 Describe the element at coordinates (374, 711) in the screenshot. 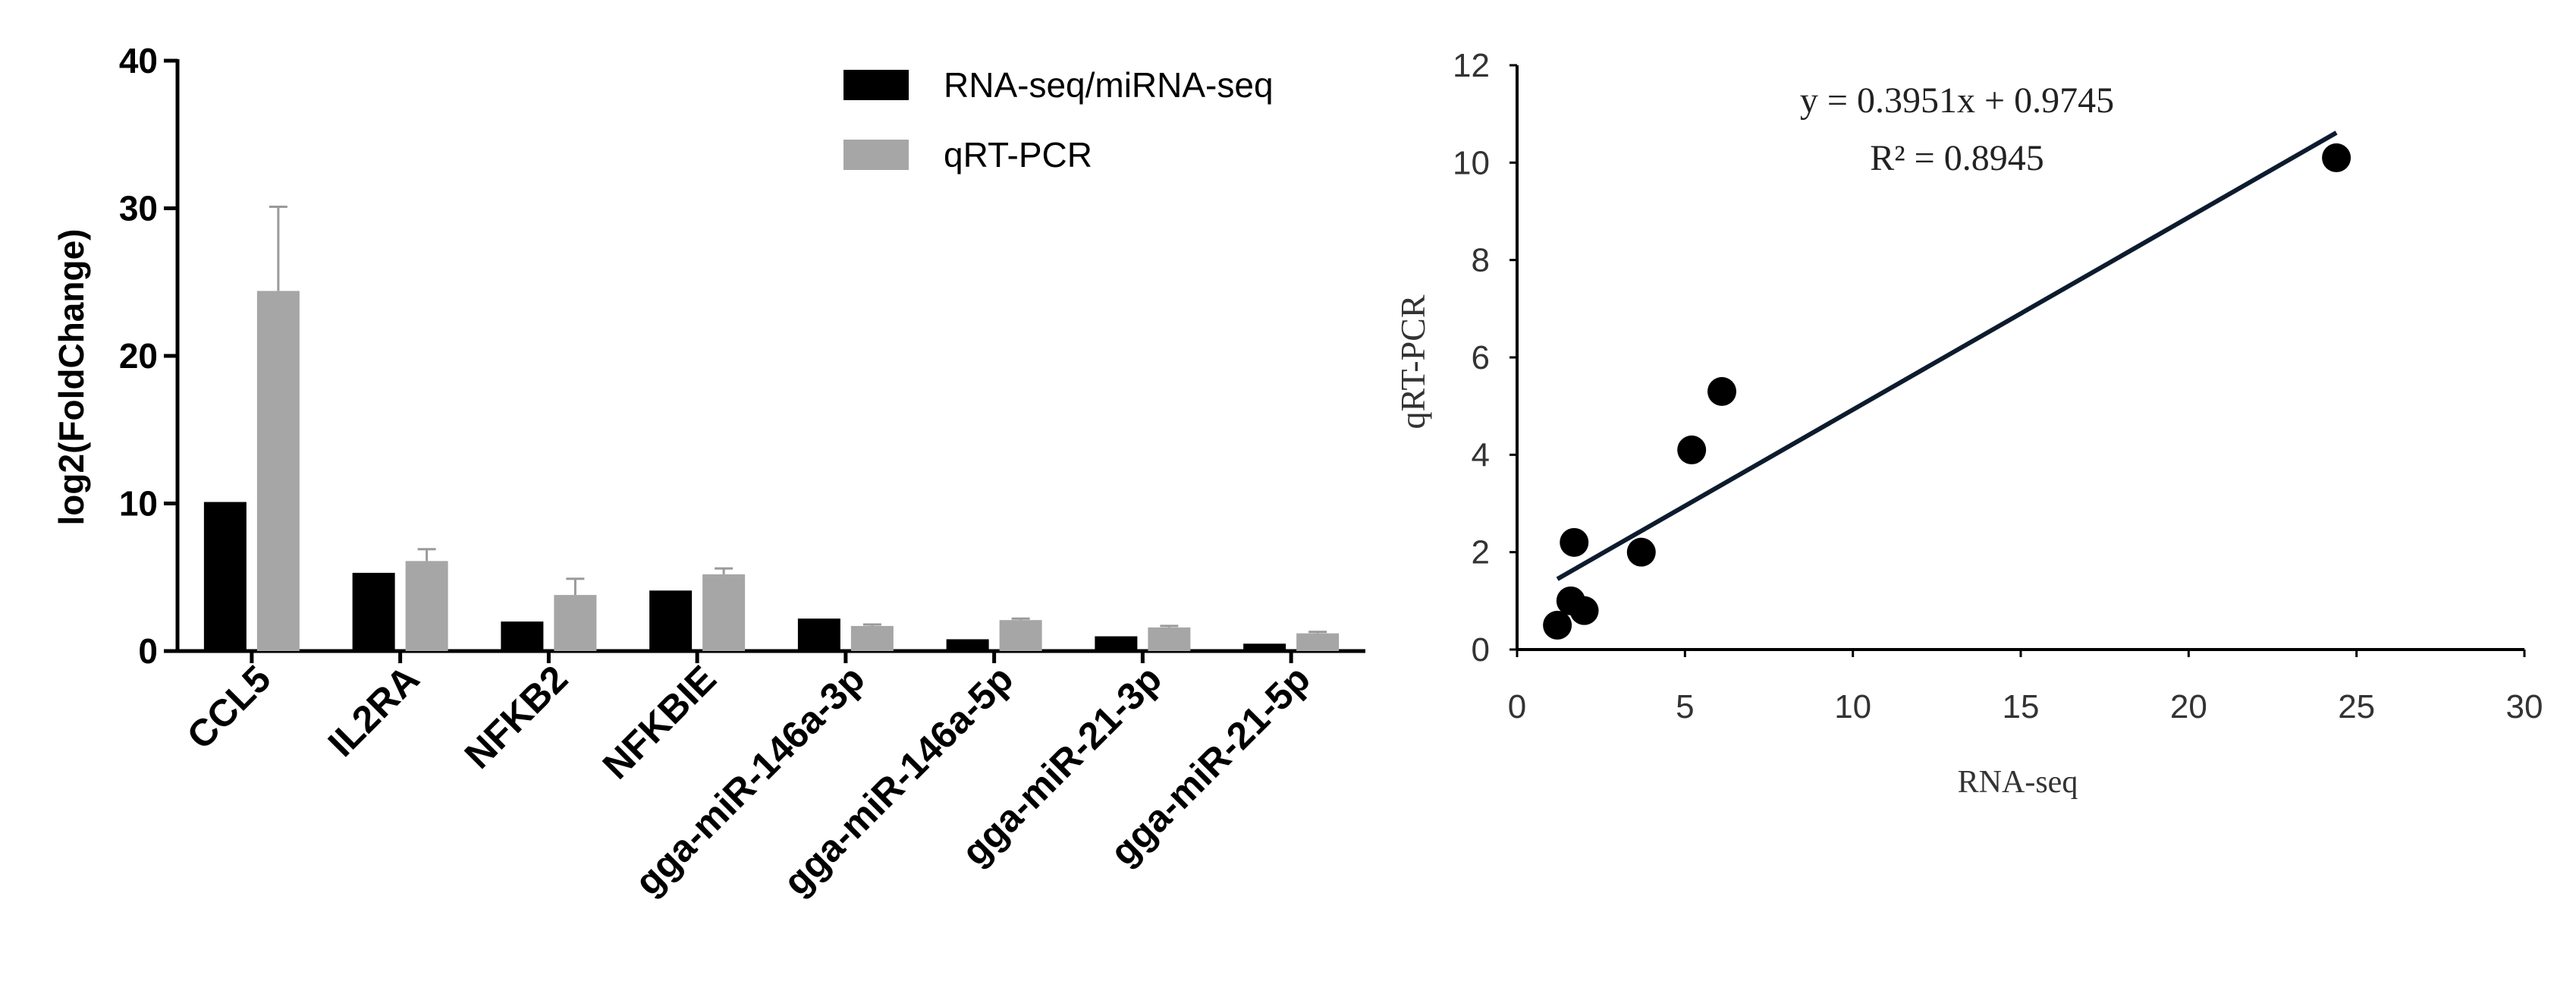

I see `bar-chart-category-label: IL2RA` at that location.